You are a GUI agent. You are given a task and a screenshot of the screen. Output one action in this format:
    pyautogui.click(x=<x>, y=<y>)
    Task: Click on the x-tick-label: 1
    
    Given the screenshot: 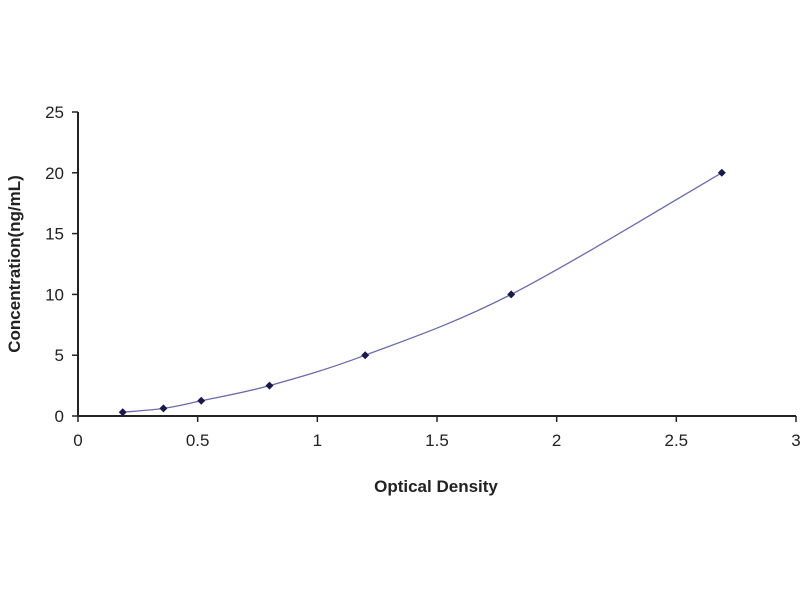 What is the action you would take?
    pyautogui.click(x=317, y=440)
    